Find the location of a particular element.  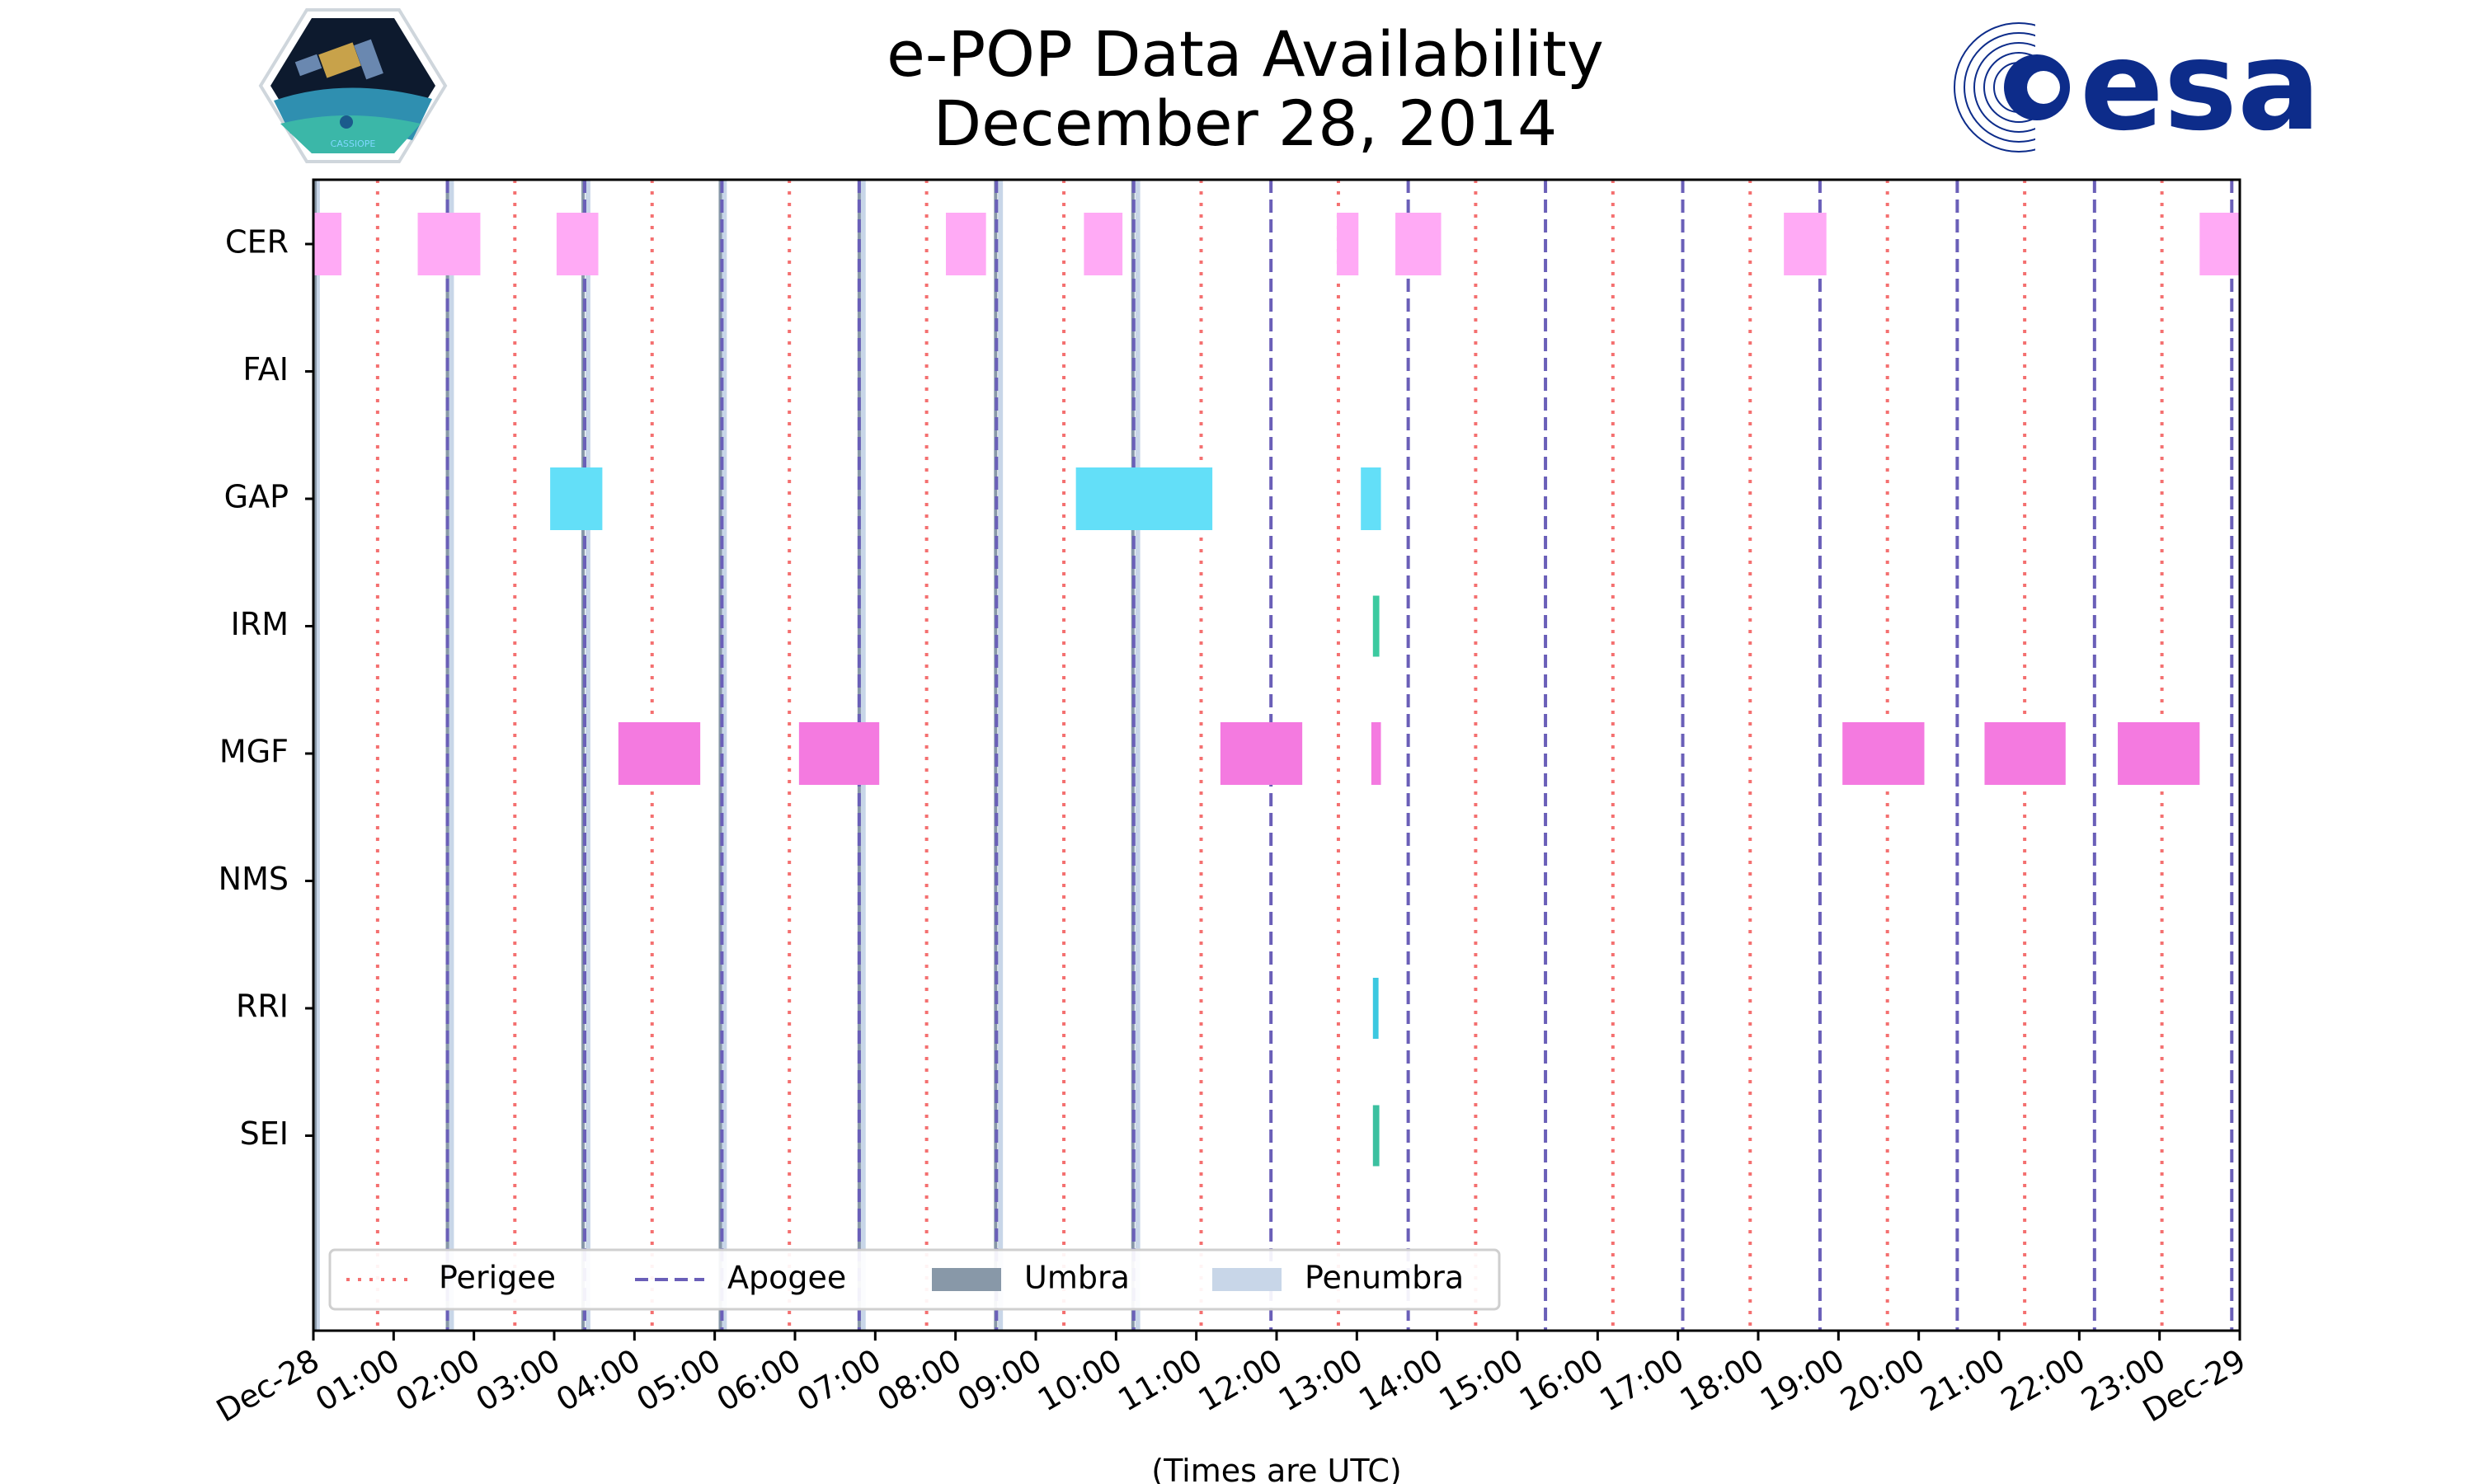

x-label-2: 02:00 is located at coordinates (437, 1380).